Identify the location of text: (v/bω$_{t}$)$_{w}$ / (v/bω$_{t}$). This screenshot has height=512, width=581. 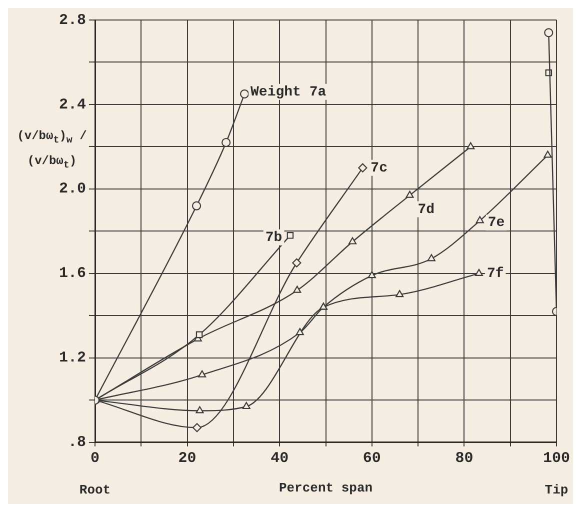
(52, 150).